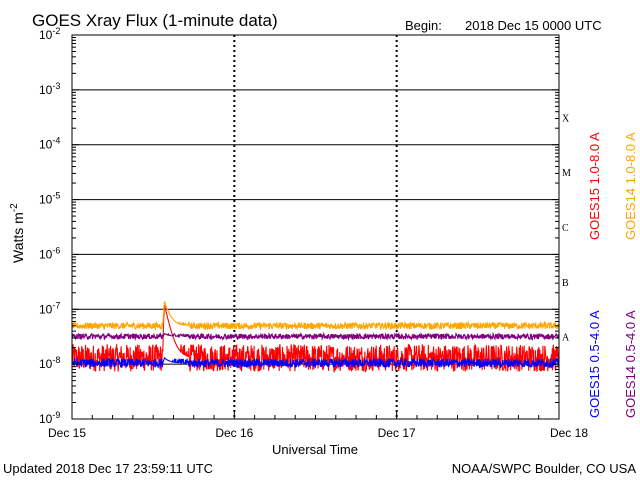  Describe the element at coordinates (533, 25) in the screenshot. I see `begin-value: 2018 Dec 15 0000 UTC` at that location.